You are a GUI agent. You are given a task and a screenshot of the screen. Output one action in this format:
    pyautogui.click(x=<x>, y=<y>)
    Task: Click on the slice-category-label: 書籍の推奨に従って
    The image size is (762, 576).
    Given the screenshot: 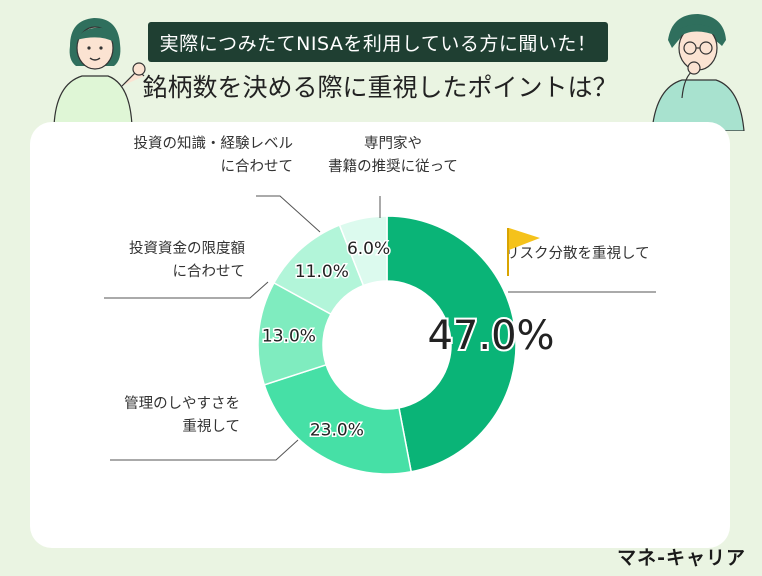 What is the action you would take?
    pyautogui.click(x=393, y=166)
    